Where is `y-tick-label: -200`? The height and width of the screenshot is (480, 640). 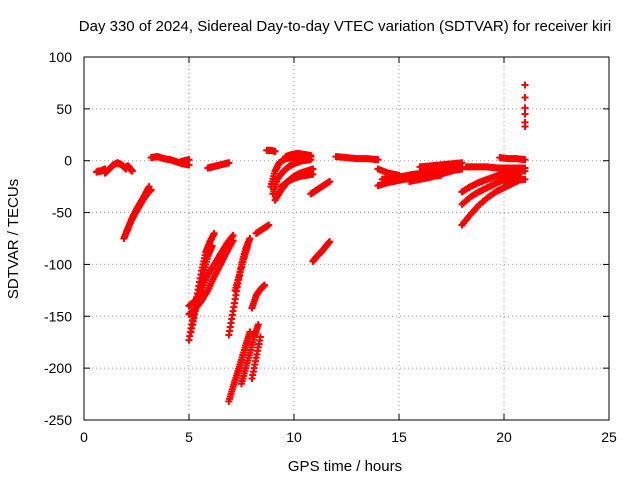 y-tick-label: -200 is located at coordinates (58, 368).